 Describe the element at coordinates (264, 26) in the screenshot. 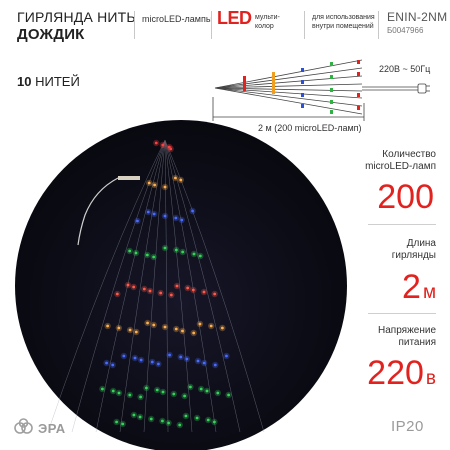

I see `multicolor-line-2: колор` at that location.